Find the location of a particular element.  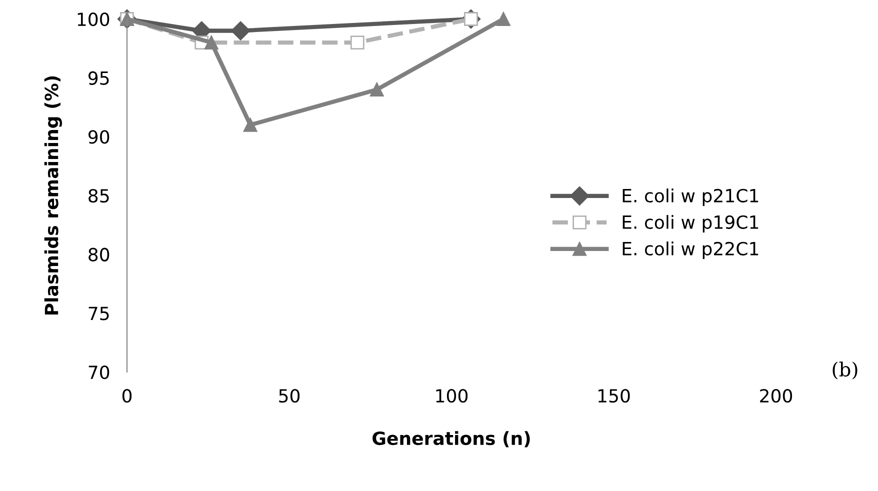

y-tick-label: 80 is located at coordinates (99, 255).